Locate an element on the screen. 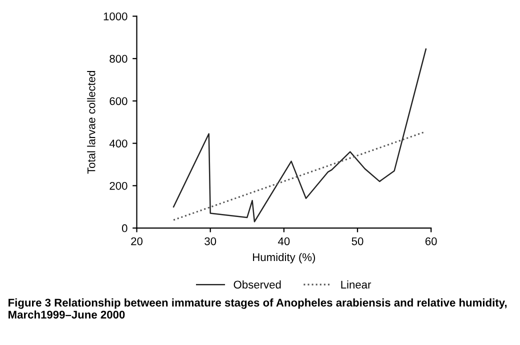  x-tick-label: 60 is located at coordinates (431, 241).